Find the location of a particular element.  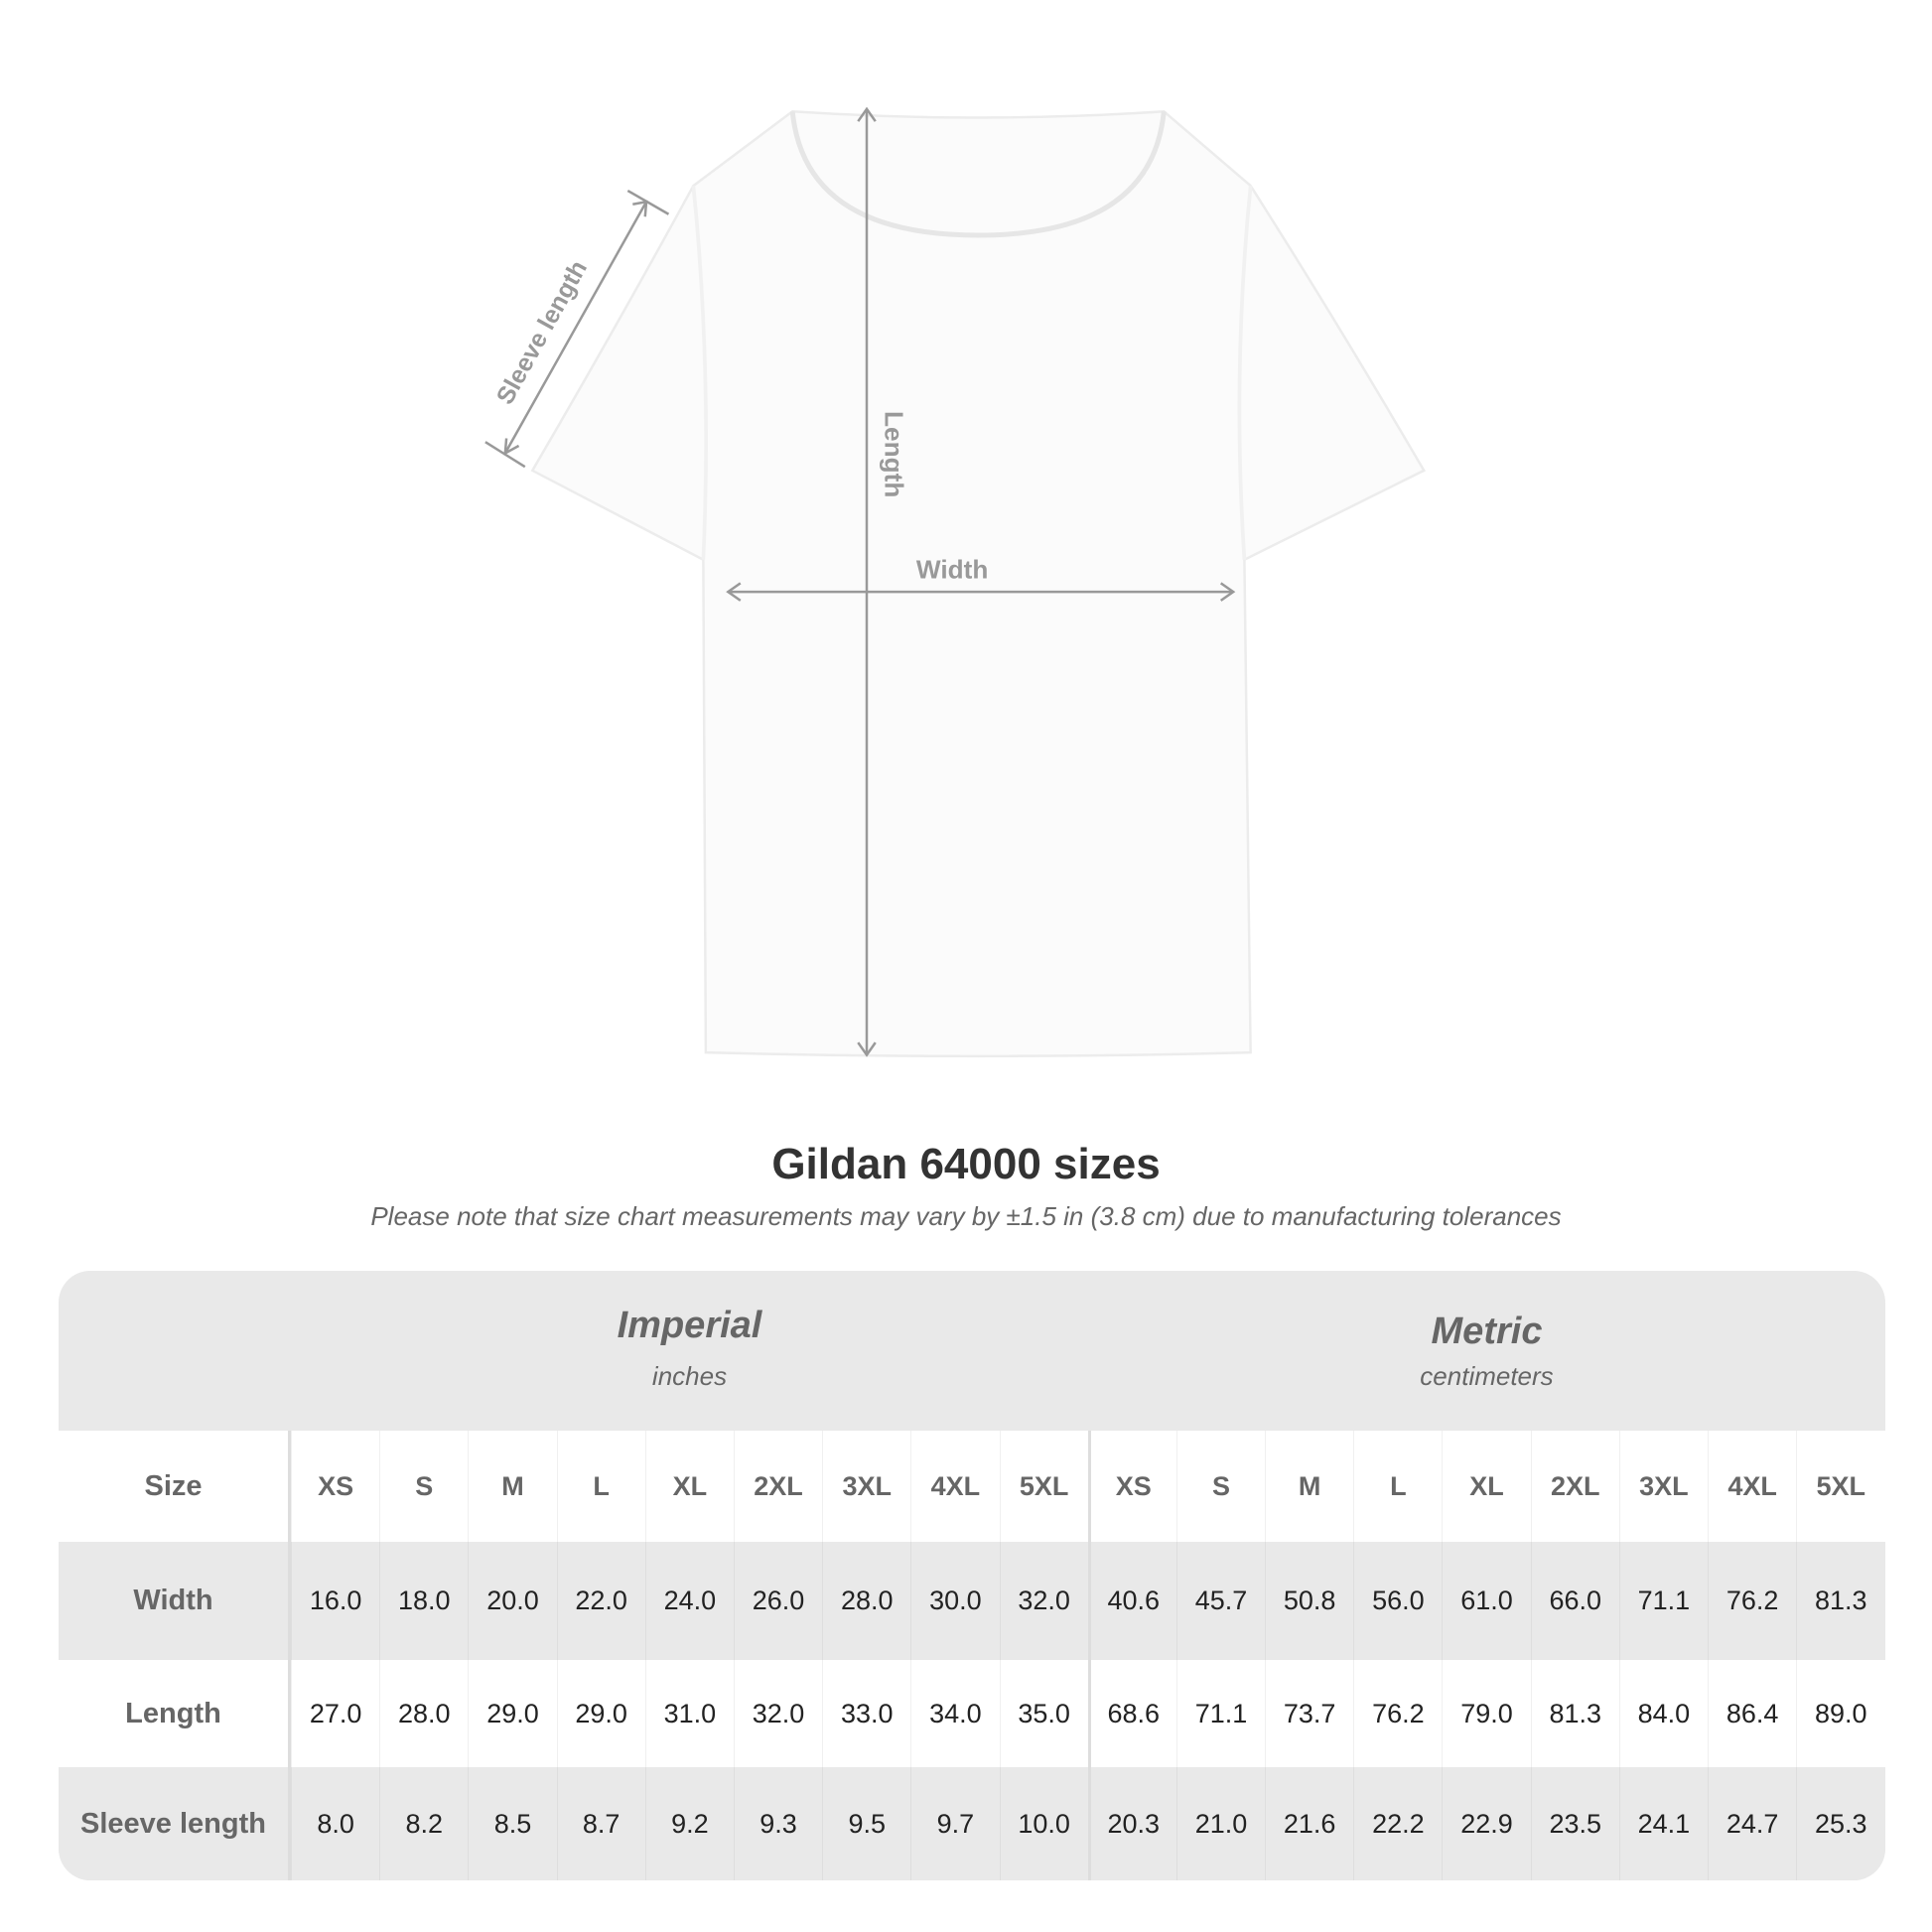

imperial-header: Imperial inches is located at coordinates (690, 1351).